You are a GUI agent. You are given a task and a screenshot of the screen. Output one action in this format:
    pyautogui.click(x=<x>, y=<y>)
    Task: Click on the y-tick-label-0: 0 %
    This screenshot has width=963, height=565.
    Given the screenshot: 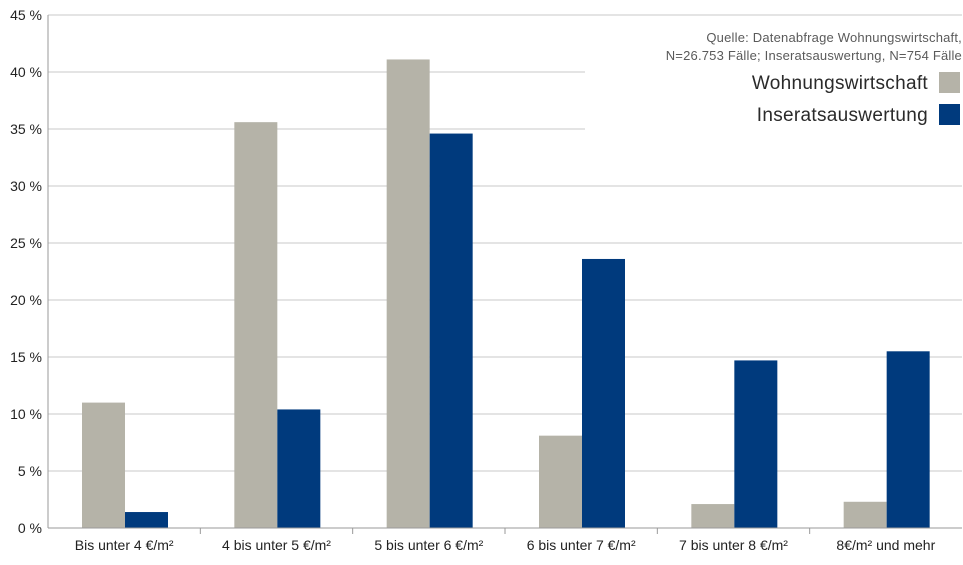 What is the action you would take?
    pyautogui.click(x=30, y=528)
    